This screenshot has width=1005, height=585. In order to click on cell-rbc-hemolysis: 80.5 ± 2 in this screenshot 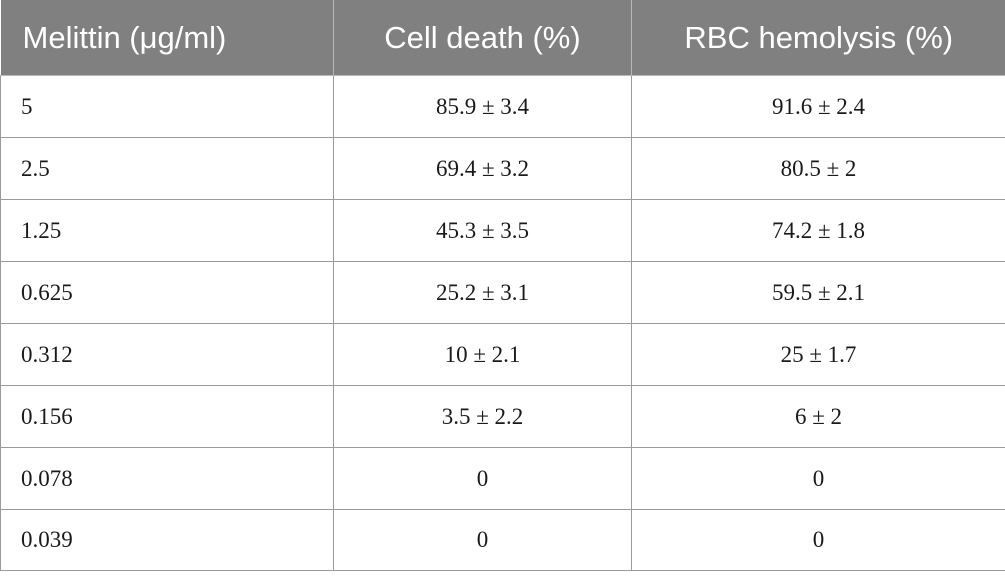, I will do `click(818, 168)`.